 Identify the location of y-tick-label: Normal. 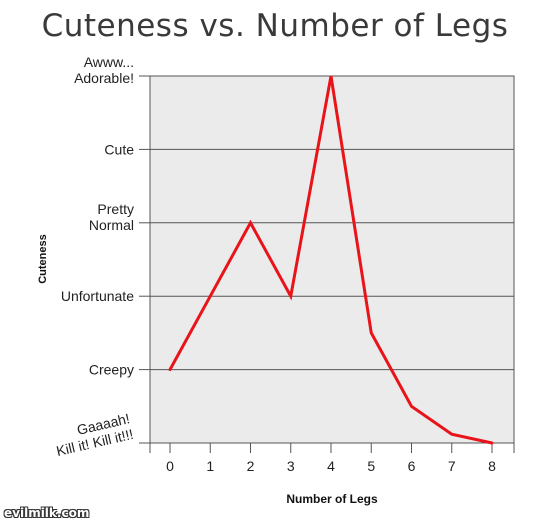
(111, 225).